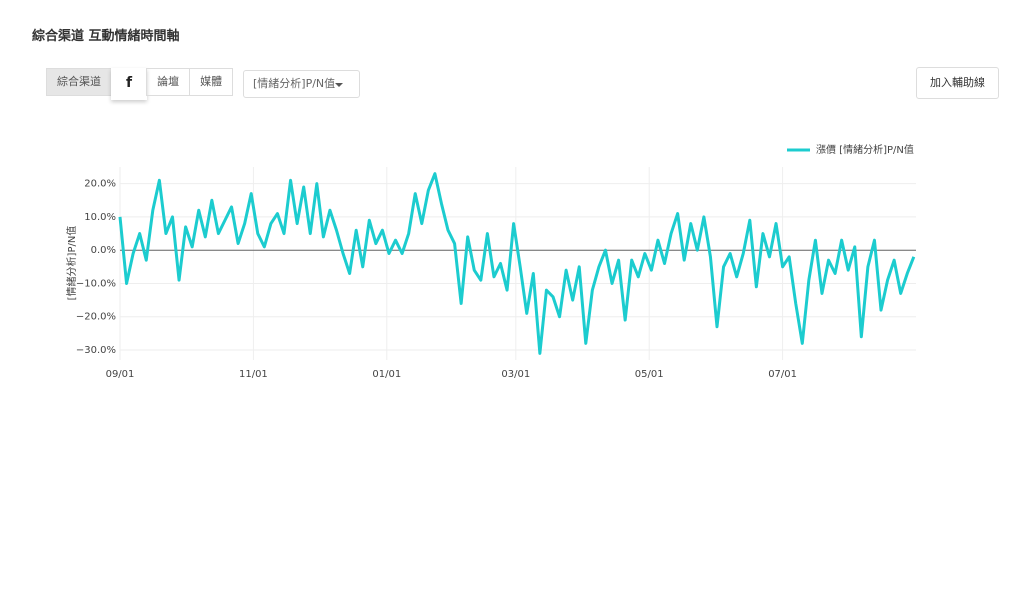  Describe the element at coordinates (386, 374) in the screenshot. I see `x-tick-label: 01/01` at that location.